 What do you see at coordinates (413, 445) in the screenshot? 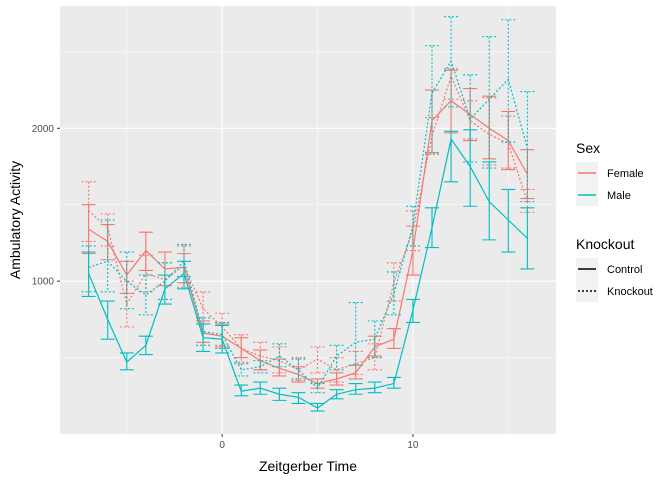
I see `x-tick-label: 10` at bounding box center [413, 445].